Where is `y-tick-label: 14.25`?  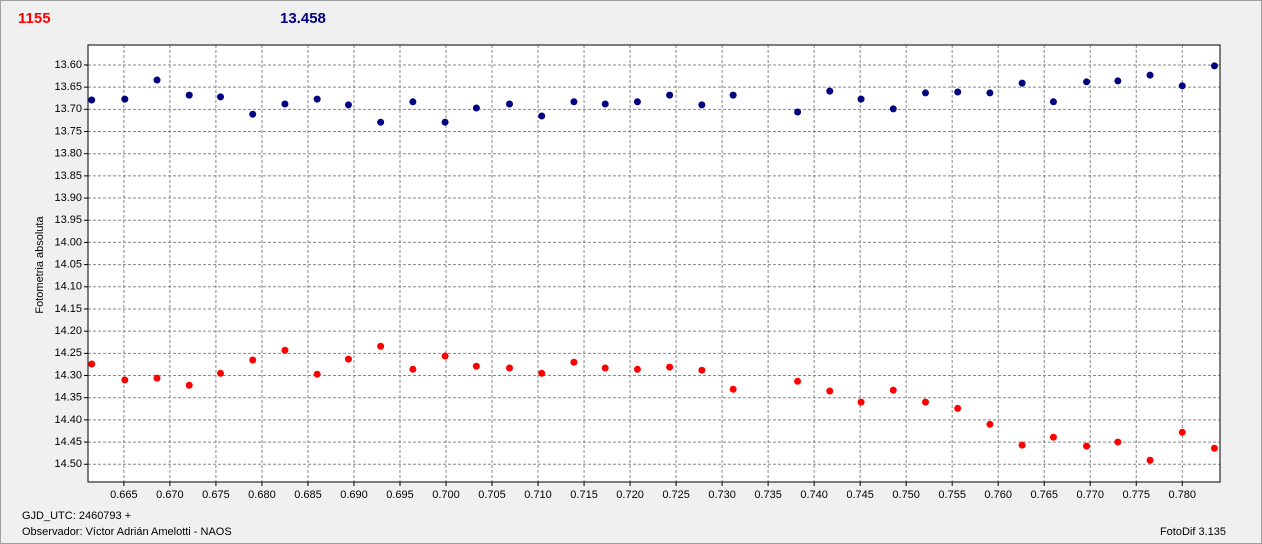
y-tick-label: 14.25 is located at coordinates (68, 353).